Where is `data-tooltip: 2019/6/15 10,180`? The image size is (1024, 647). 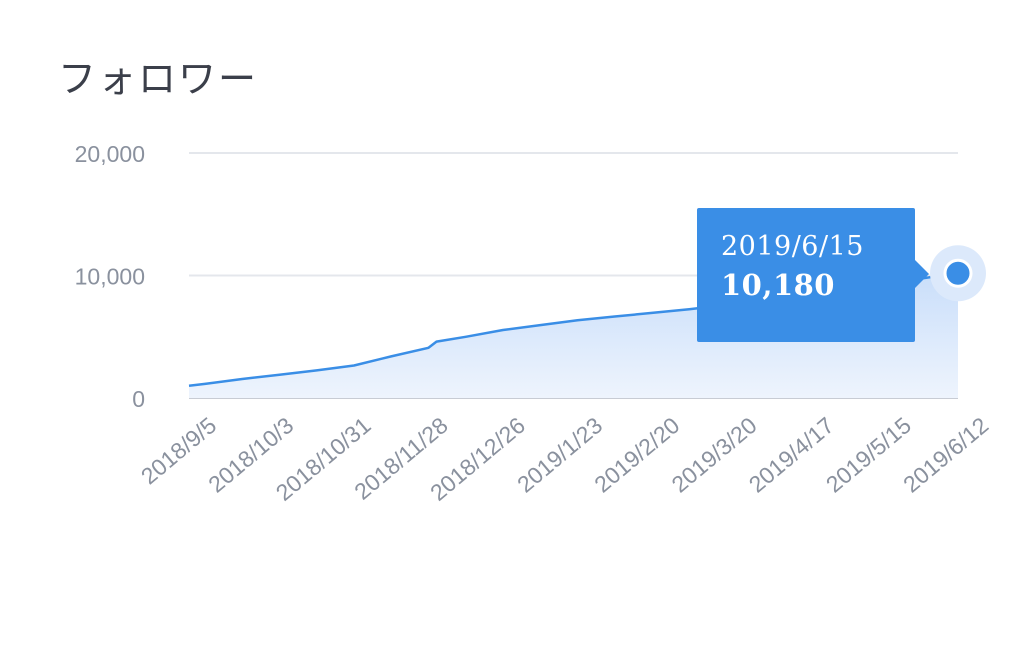
data-tooltip: 2019/6/15 10,180 is located at coordinates (813, 275).